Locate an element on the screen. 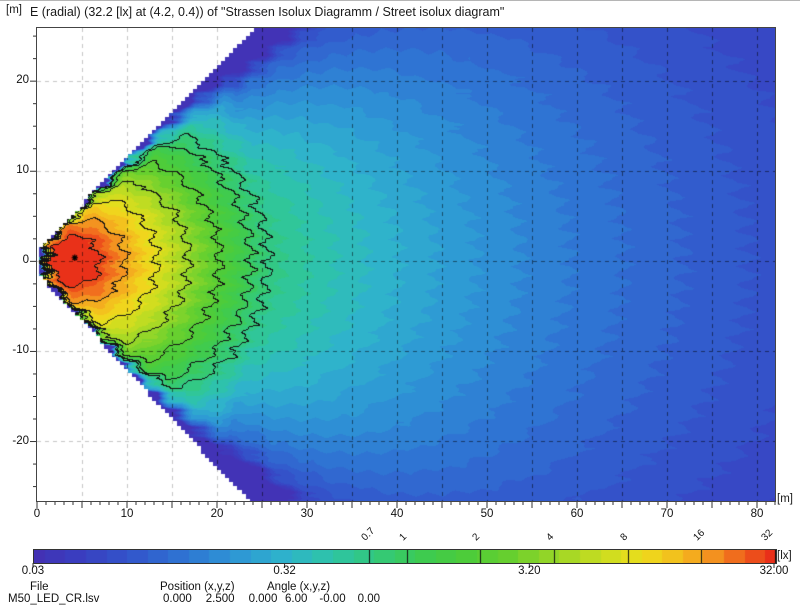 The width and height of the screenshot is (800, 613). file-label: File is located at coordinates (39, 587).